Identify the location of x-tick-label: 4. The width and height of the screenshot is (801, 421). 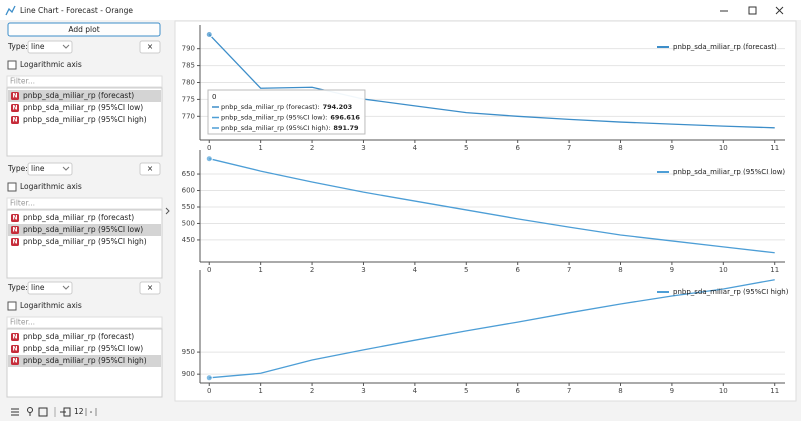
(415, 148).